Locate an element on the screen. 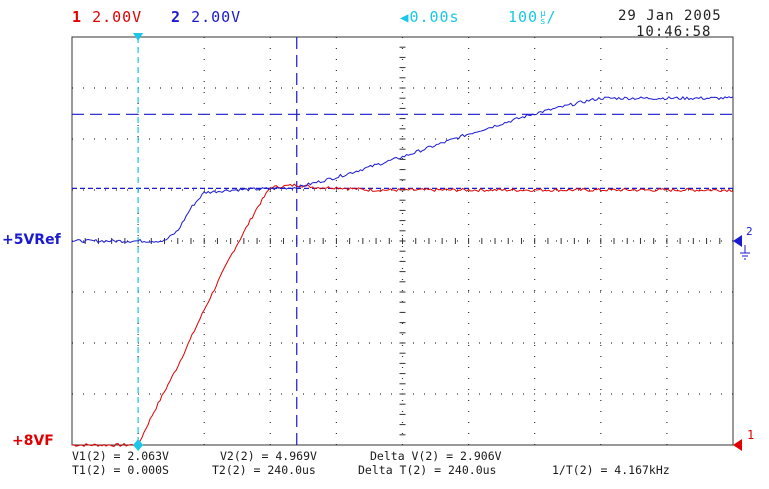 The width and height of the screenshot is (769, 489). ch1-ground-marker is located at coordinates (737, 445).